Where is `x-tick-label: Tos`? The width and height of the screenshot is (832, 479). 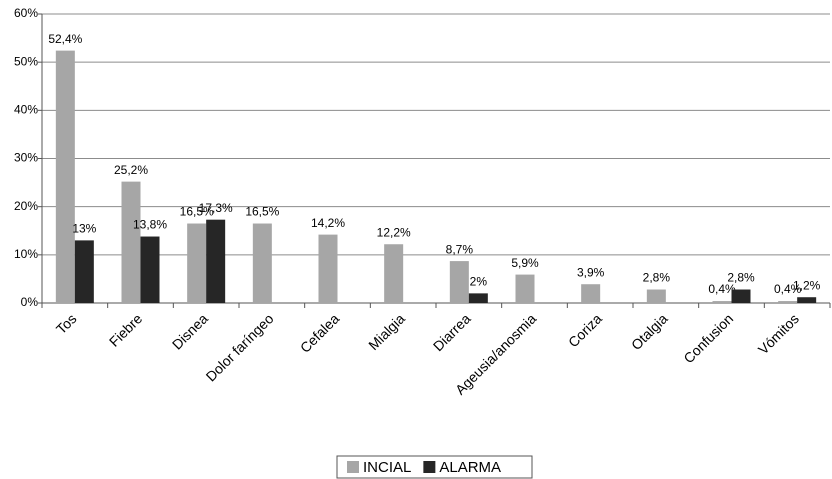
x-tick-label: Tos is located at coordinates (66, 323).